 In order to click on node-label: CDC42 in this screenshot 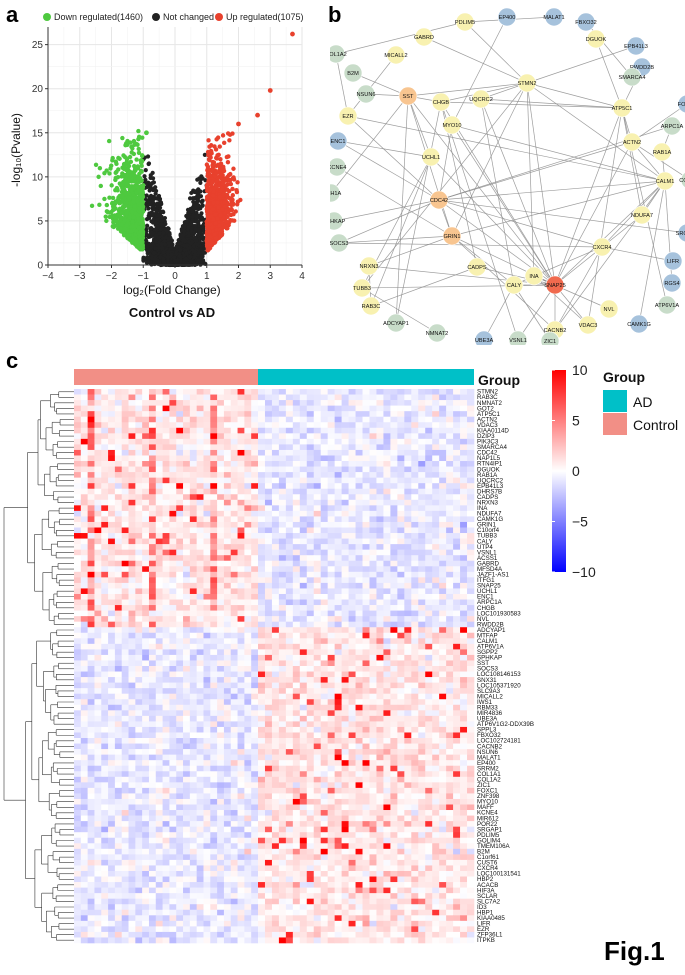, I will do `click(439, 201)`.